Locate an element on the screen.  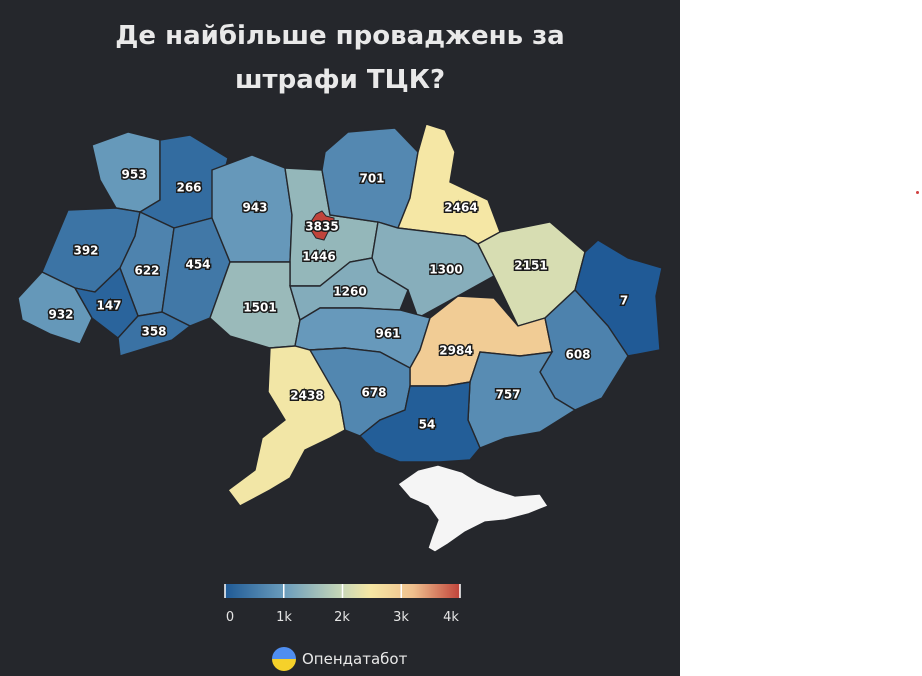
value-label-kharkiv: 2151 is located at coordinates (530, 266).